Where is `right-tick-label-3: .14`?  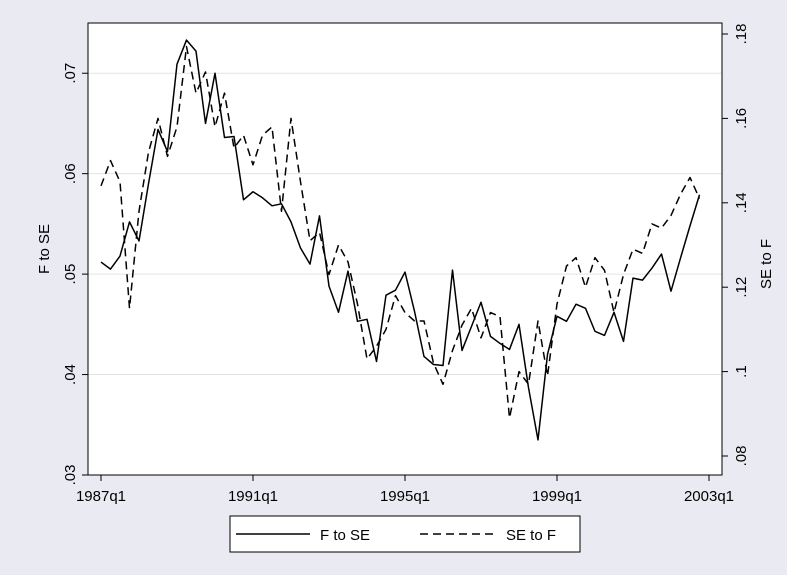
right-tick-label-3: .14 is located at coordinates (741, 202).